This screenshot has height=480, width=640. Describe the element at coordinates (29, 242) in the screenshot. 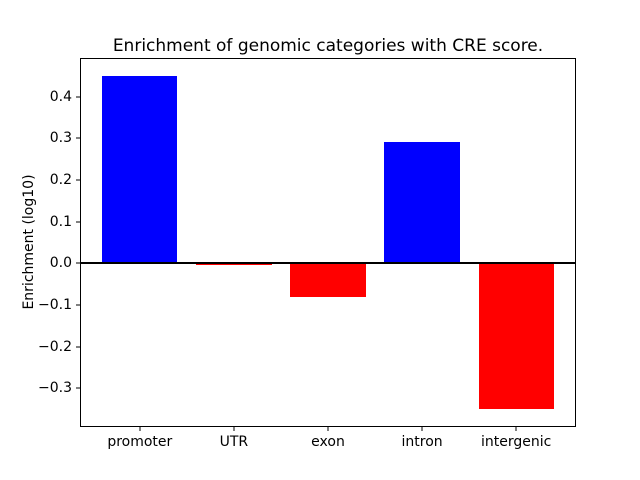

I see `y-axis-label: Enrichment (log10)` at that location.